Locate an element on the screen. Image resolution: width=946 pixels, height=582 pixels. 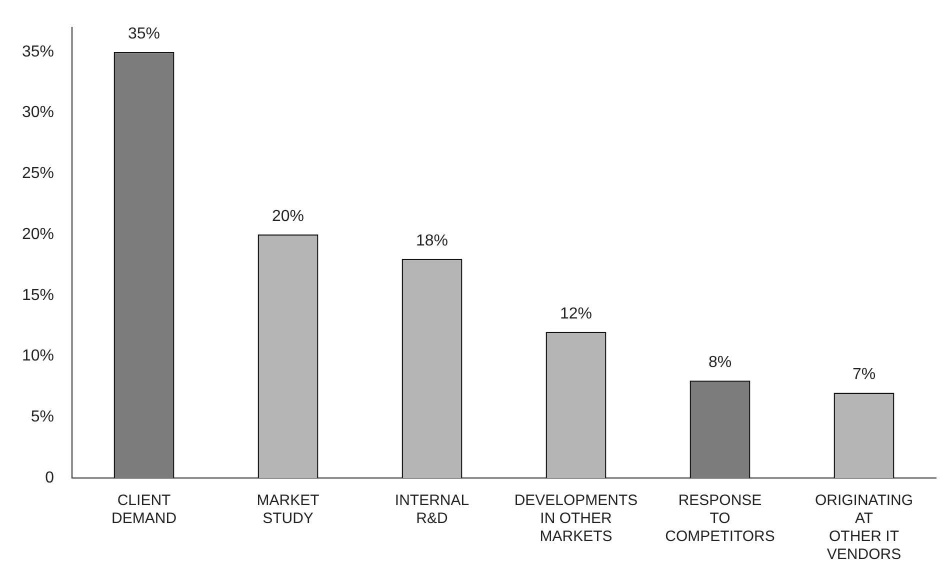
y-tick-label: 35% is located at coordinates (38, 51).